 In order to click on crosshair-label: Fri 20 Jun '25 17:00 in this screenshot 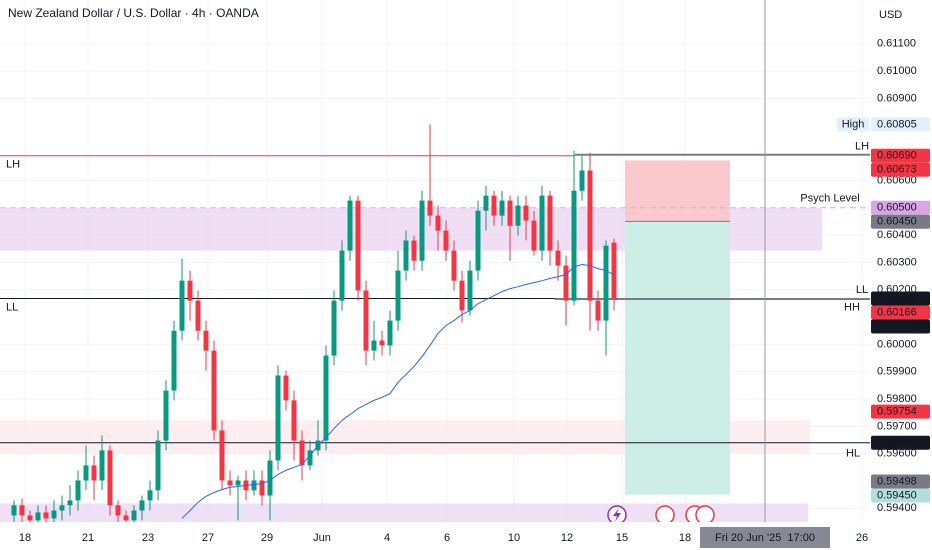, I will do `click(765, 538)`.